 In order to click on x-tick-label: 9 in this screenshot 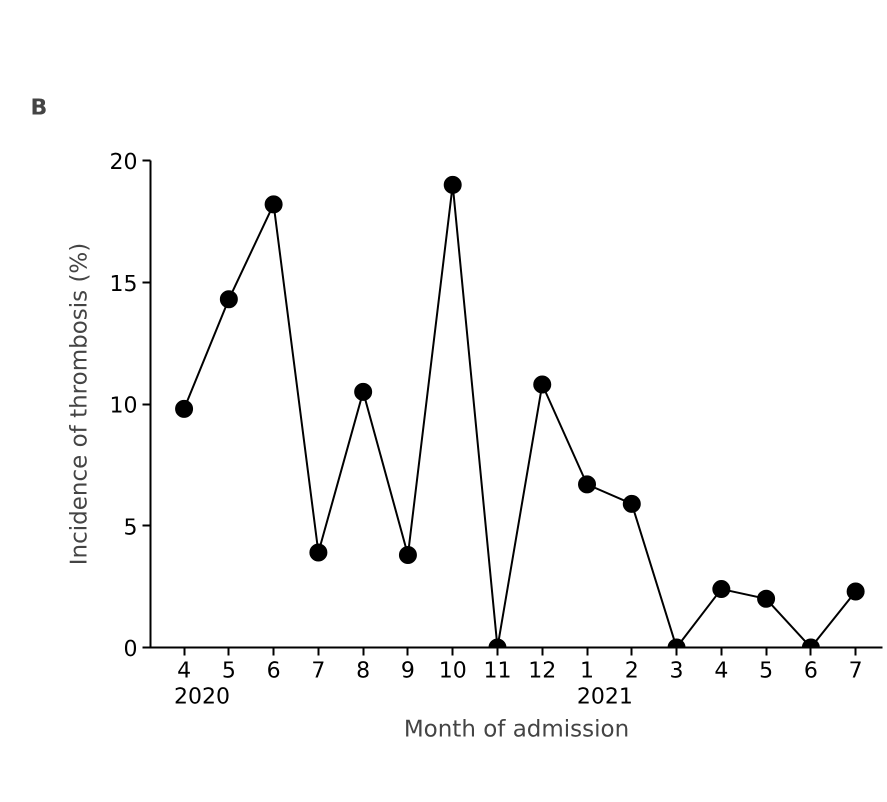, I will do `click(407, 671)`.